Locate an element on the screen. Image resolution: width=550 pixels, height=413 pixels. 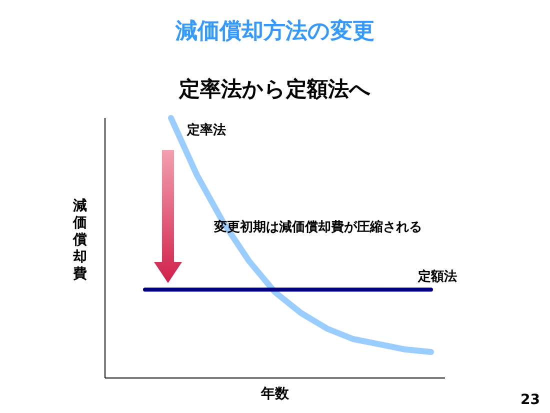
chart-subtitle: 定率法から定額法へ is located at coordinates (274, 89).